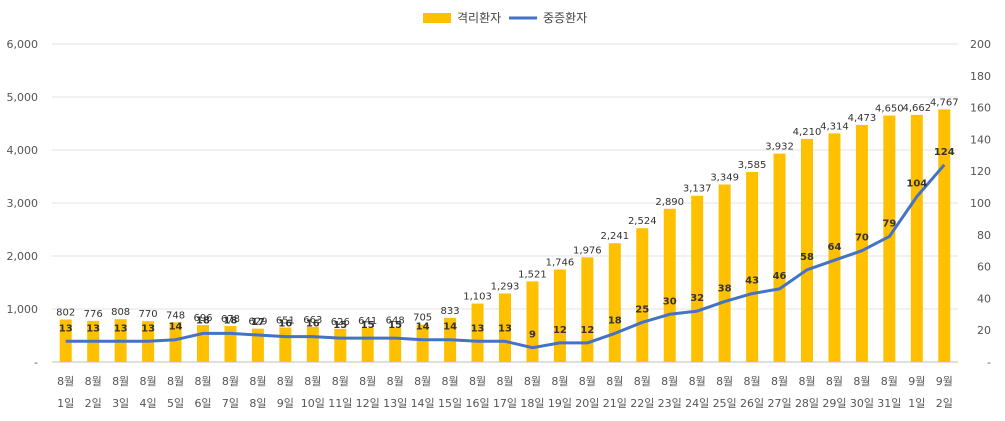 The image size is (1005, 421). What do you see at coordinates (532, 403) in the screenshot?
I see `x-tick-day: 18일` at bounding box center [532, 403].